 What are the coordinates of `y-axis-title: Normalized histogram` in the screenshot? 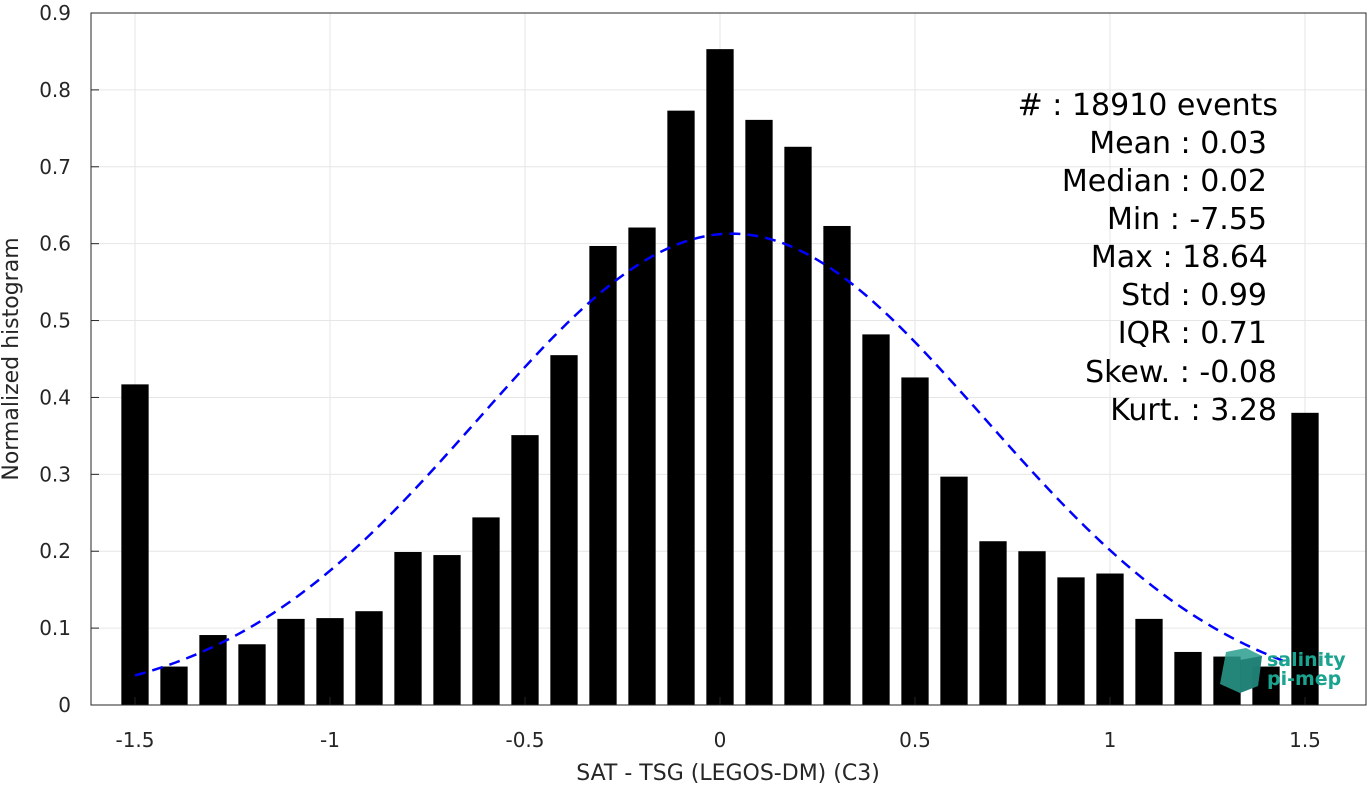 It's located at (12, 358).